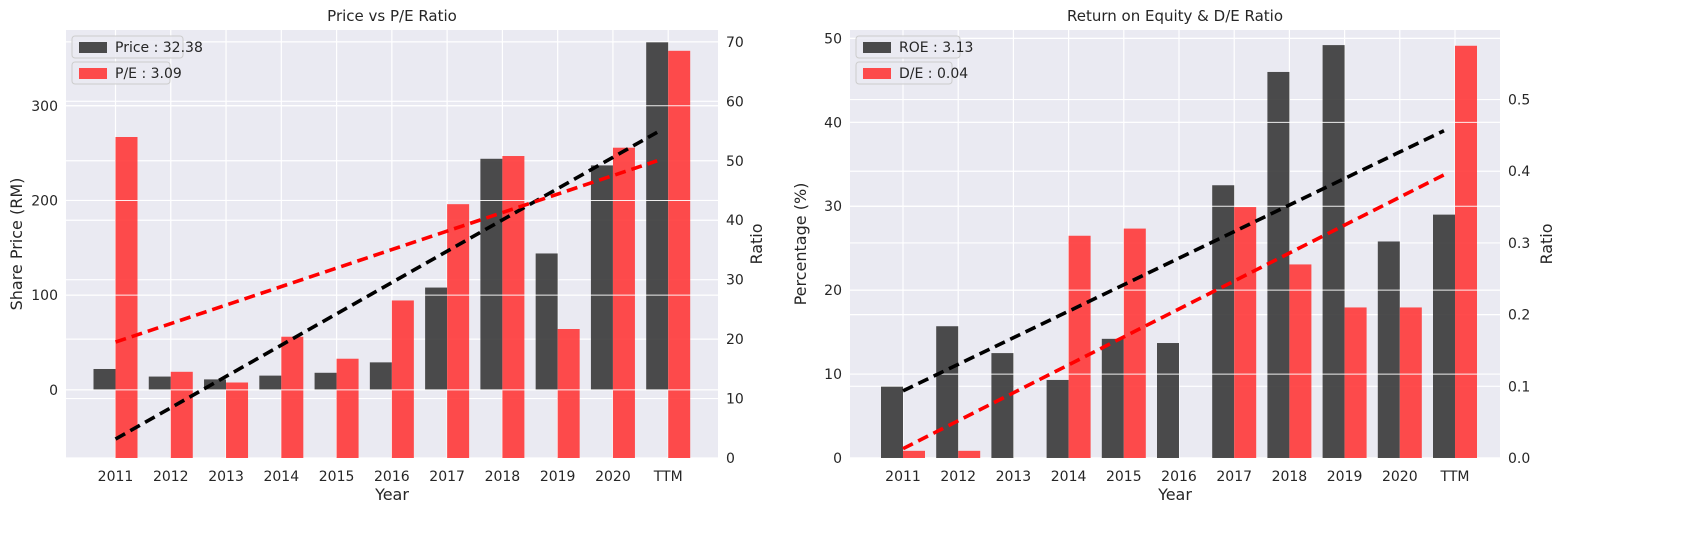 The width and height of the screenshot is (1684, 554). Describe the element at coordinates (735, 340) in the screenshot. I see `y2-tick-label: 20` at that location.